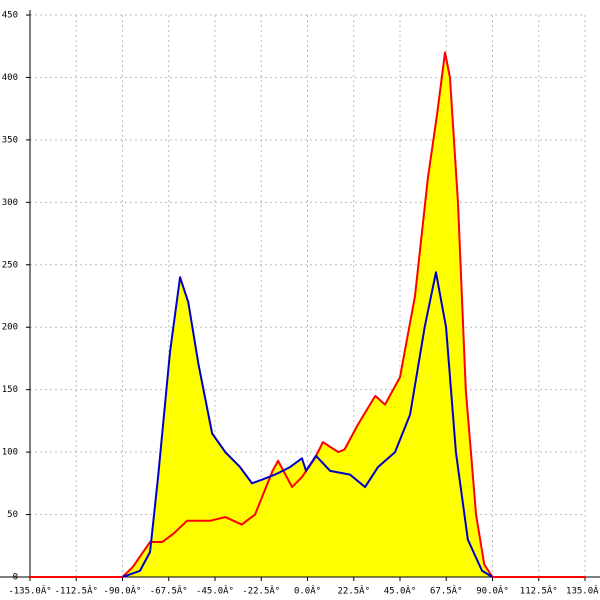 The image size is (600, 600). What do you see at coordinates (10, 328) in the screenshot?
I see `y-tick-label: 200` at bounding box center [10, 328].